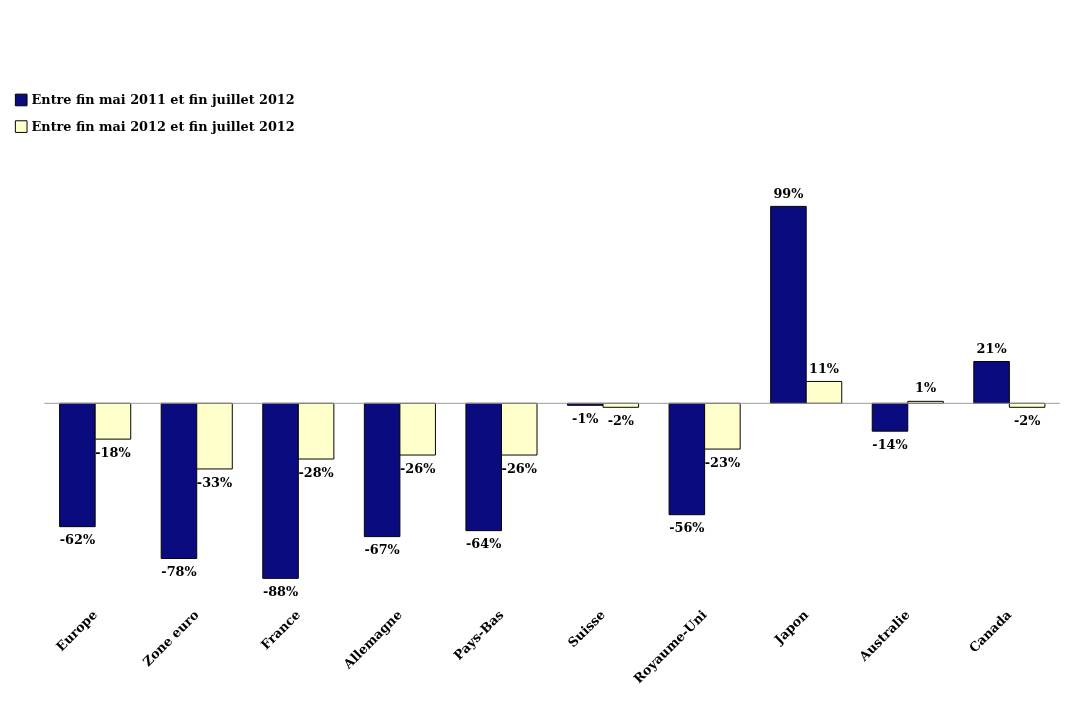 Image resolution: width=1071 pixels, height=709 pixels. Describe the element at coordinates (77, 540) in the screenshot. I see `data-label: -62%` at that location.